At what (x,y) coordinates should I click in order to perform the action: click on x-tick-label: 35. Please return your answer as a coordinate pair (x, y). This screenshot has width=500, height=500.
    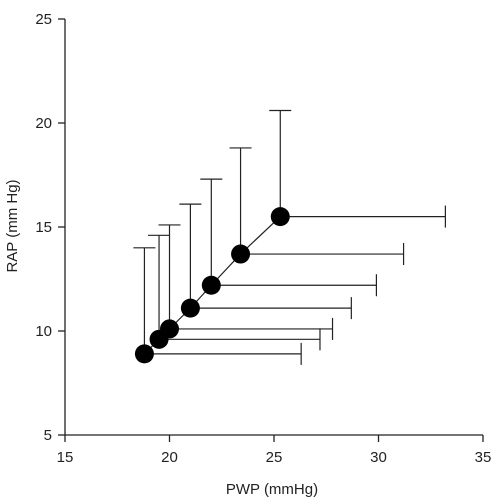
    Looking at the image, I should click on (483, 457).